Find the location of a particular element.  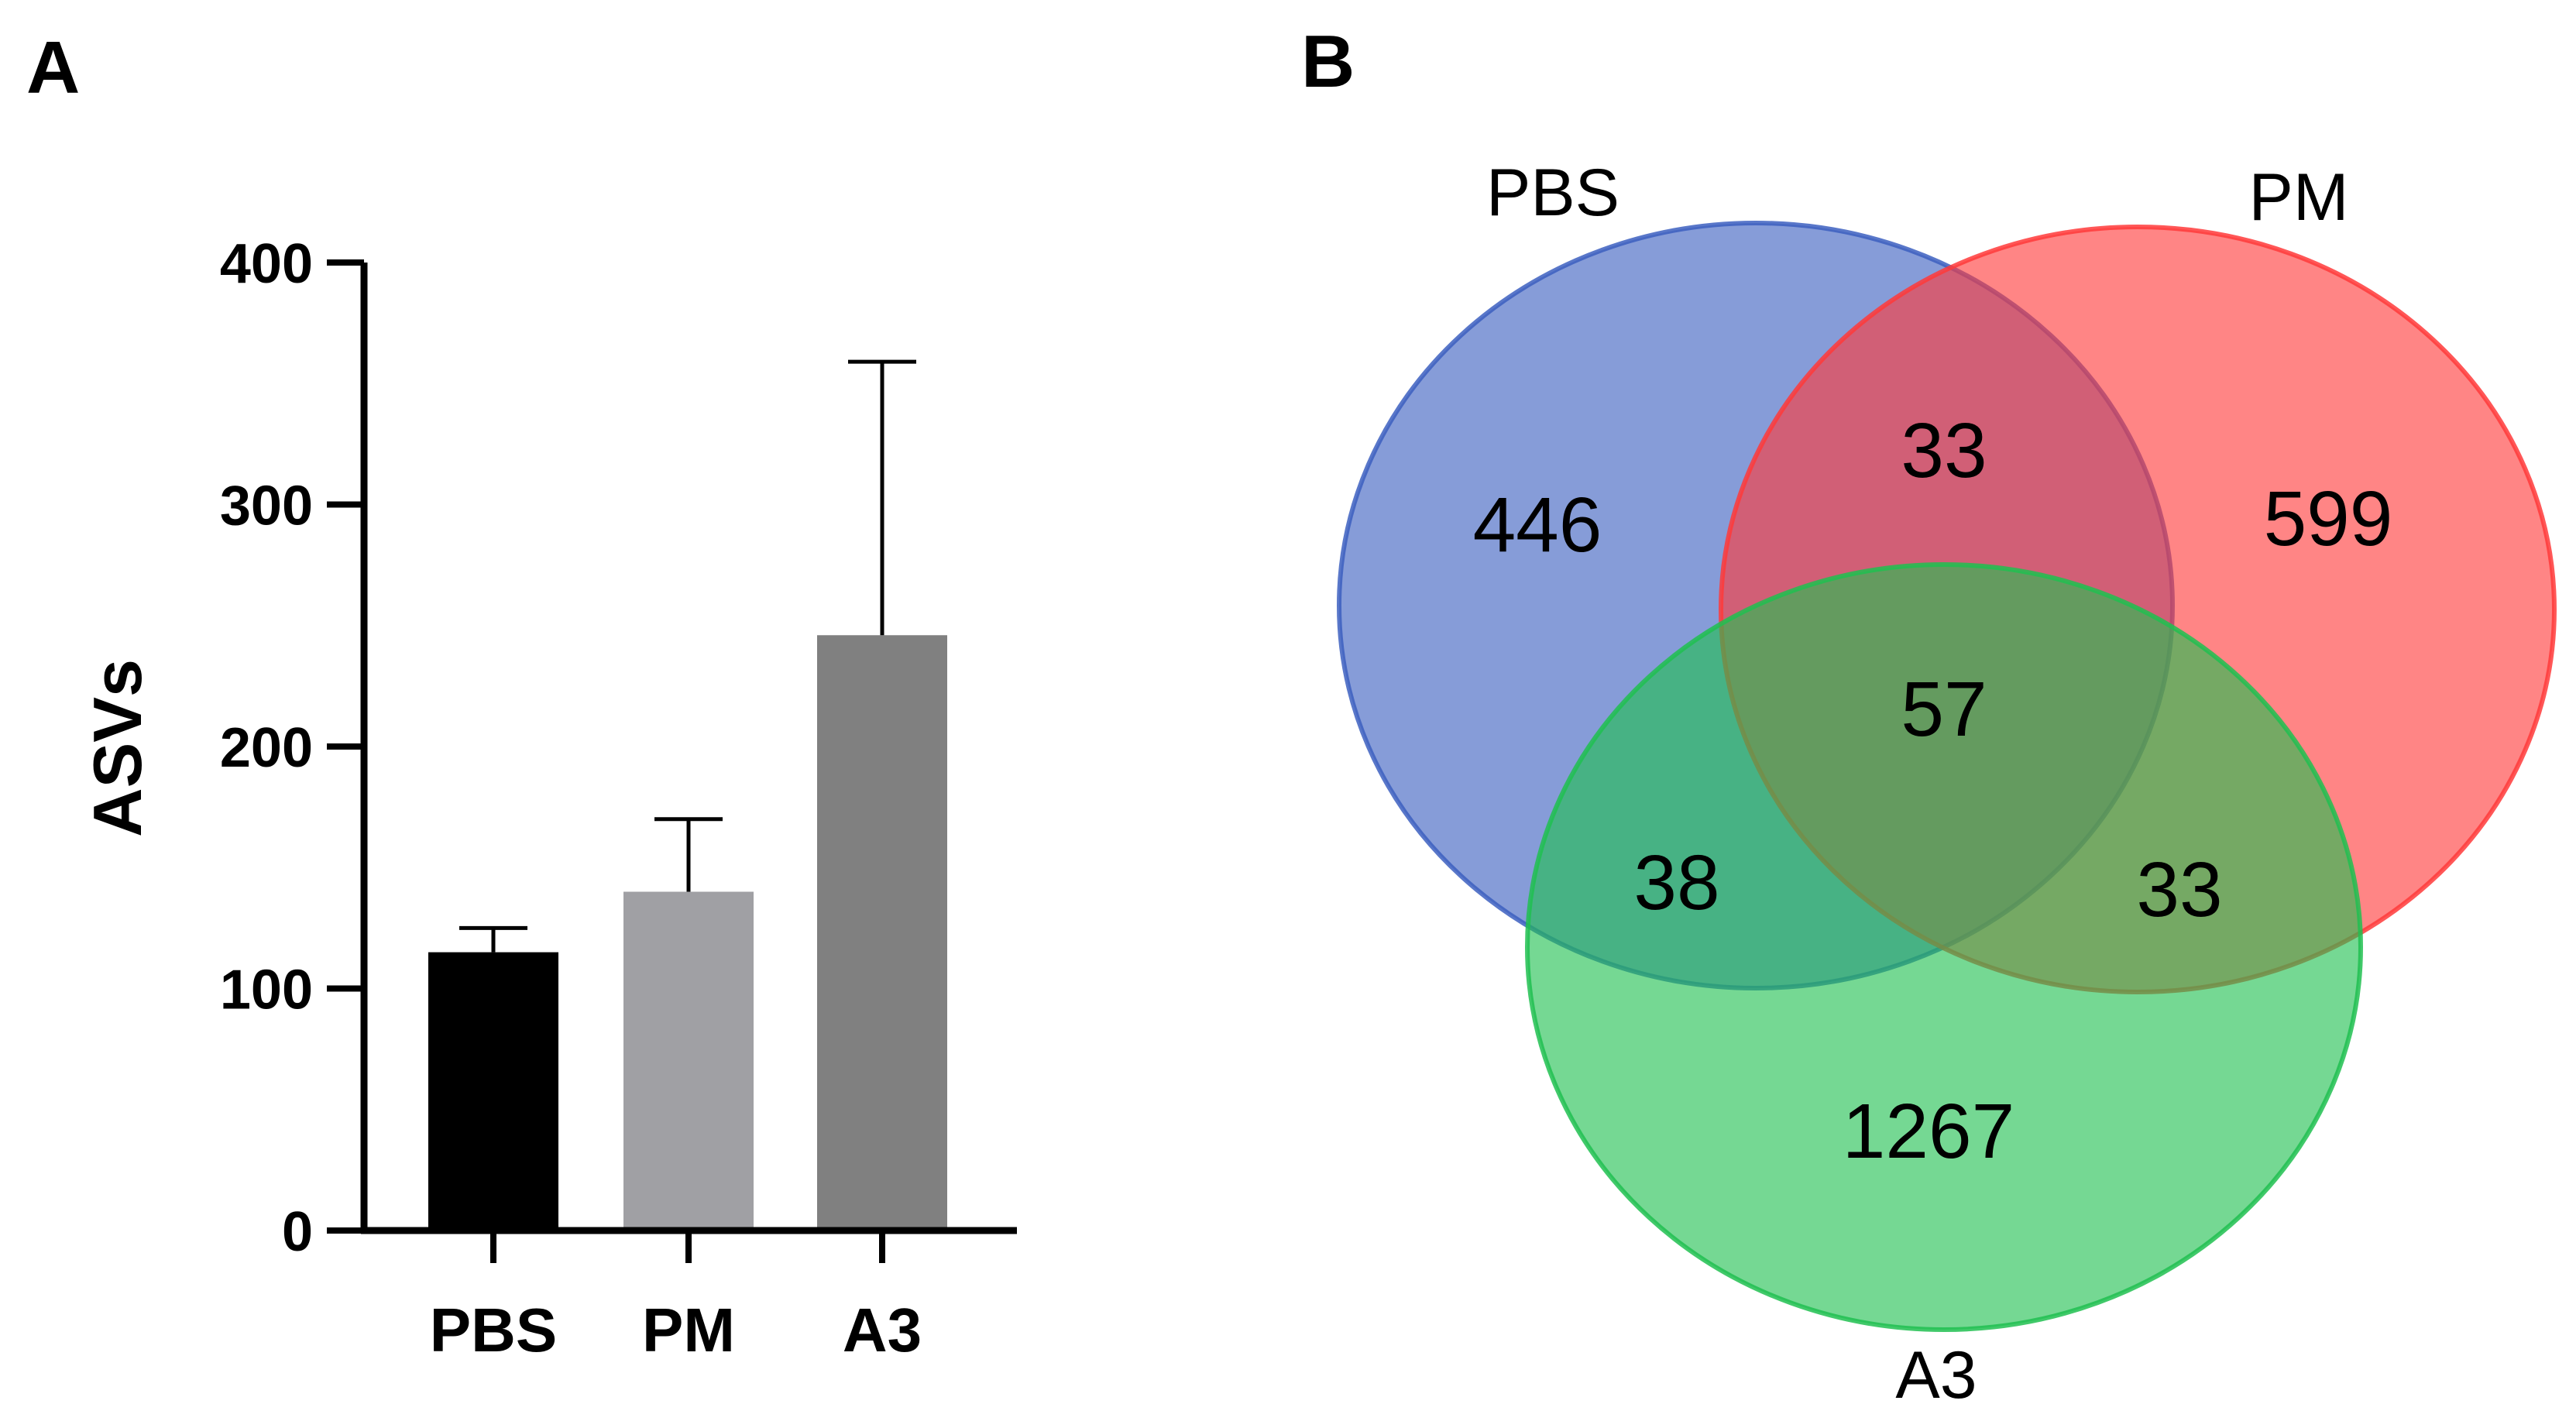

y-tick-label-0: 0 is located at coordinates (297, 1232).